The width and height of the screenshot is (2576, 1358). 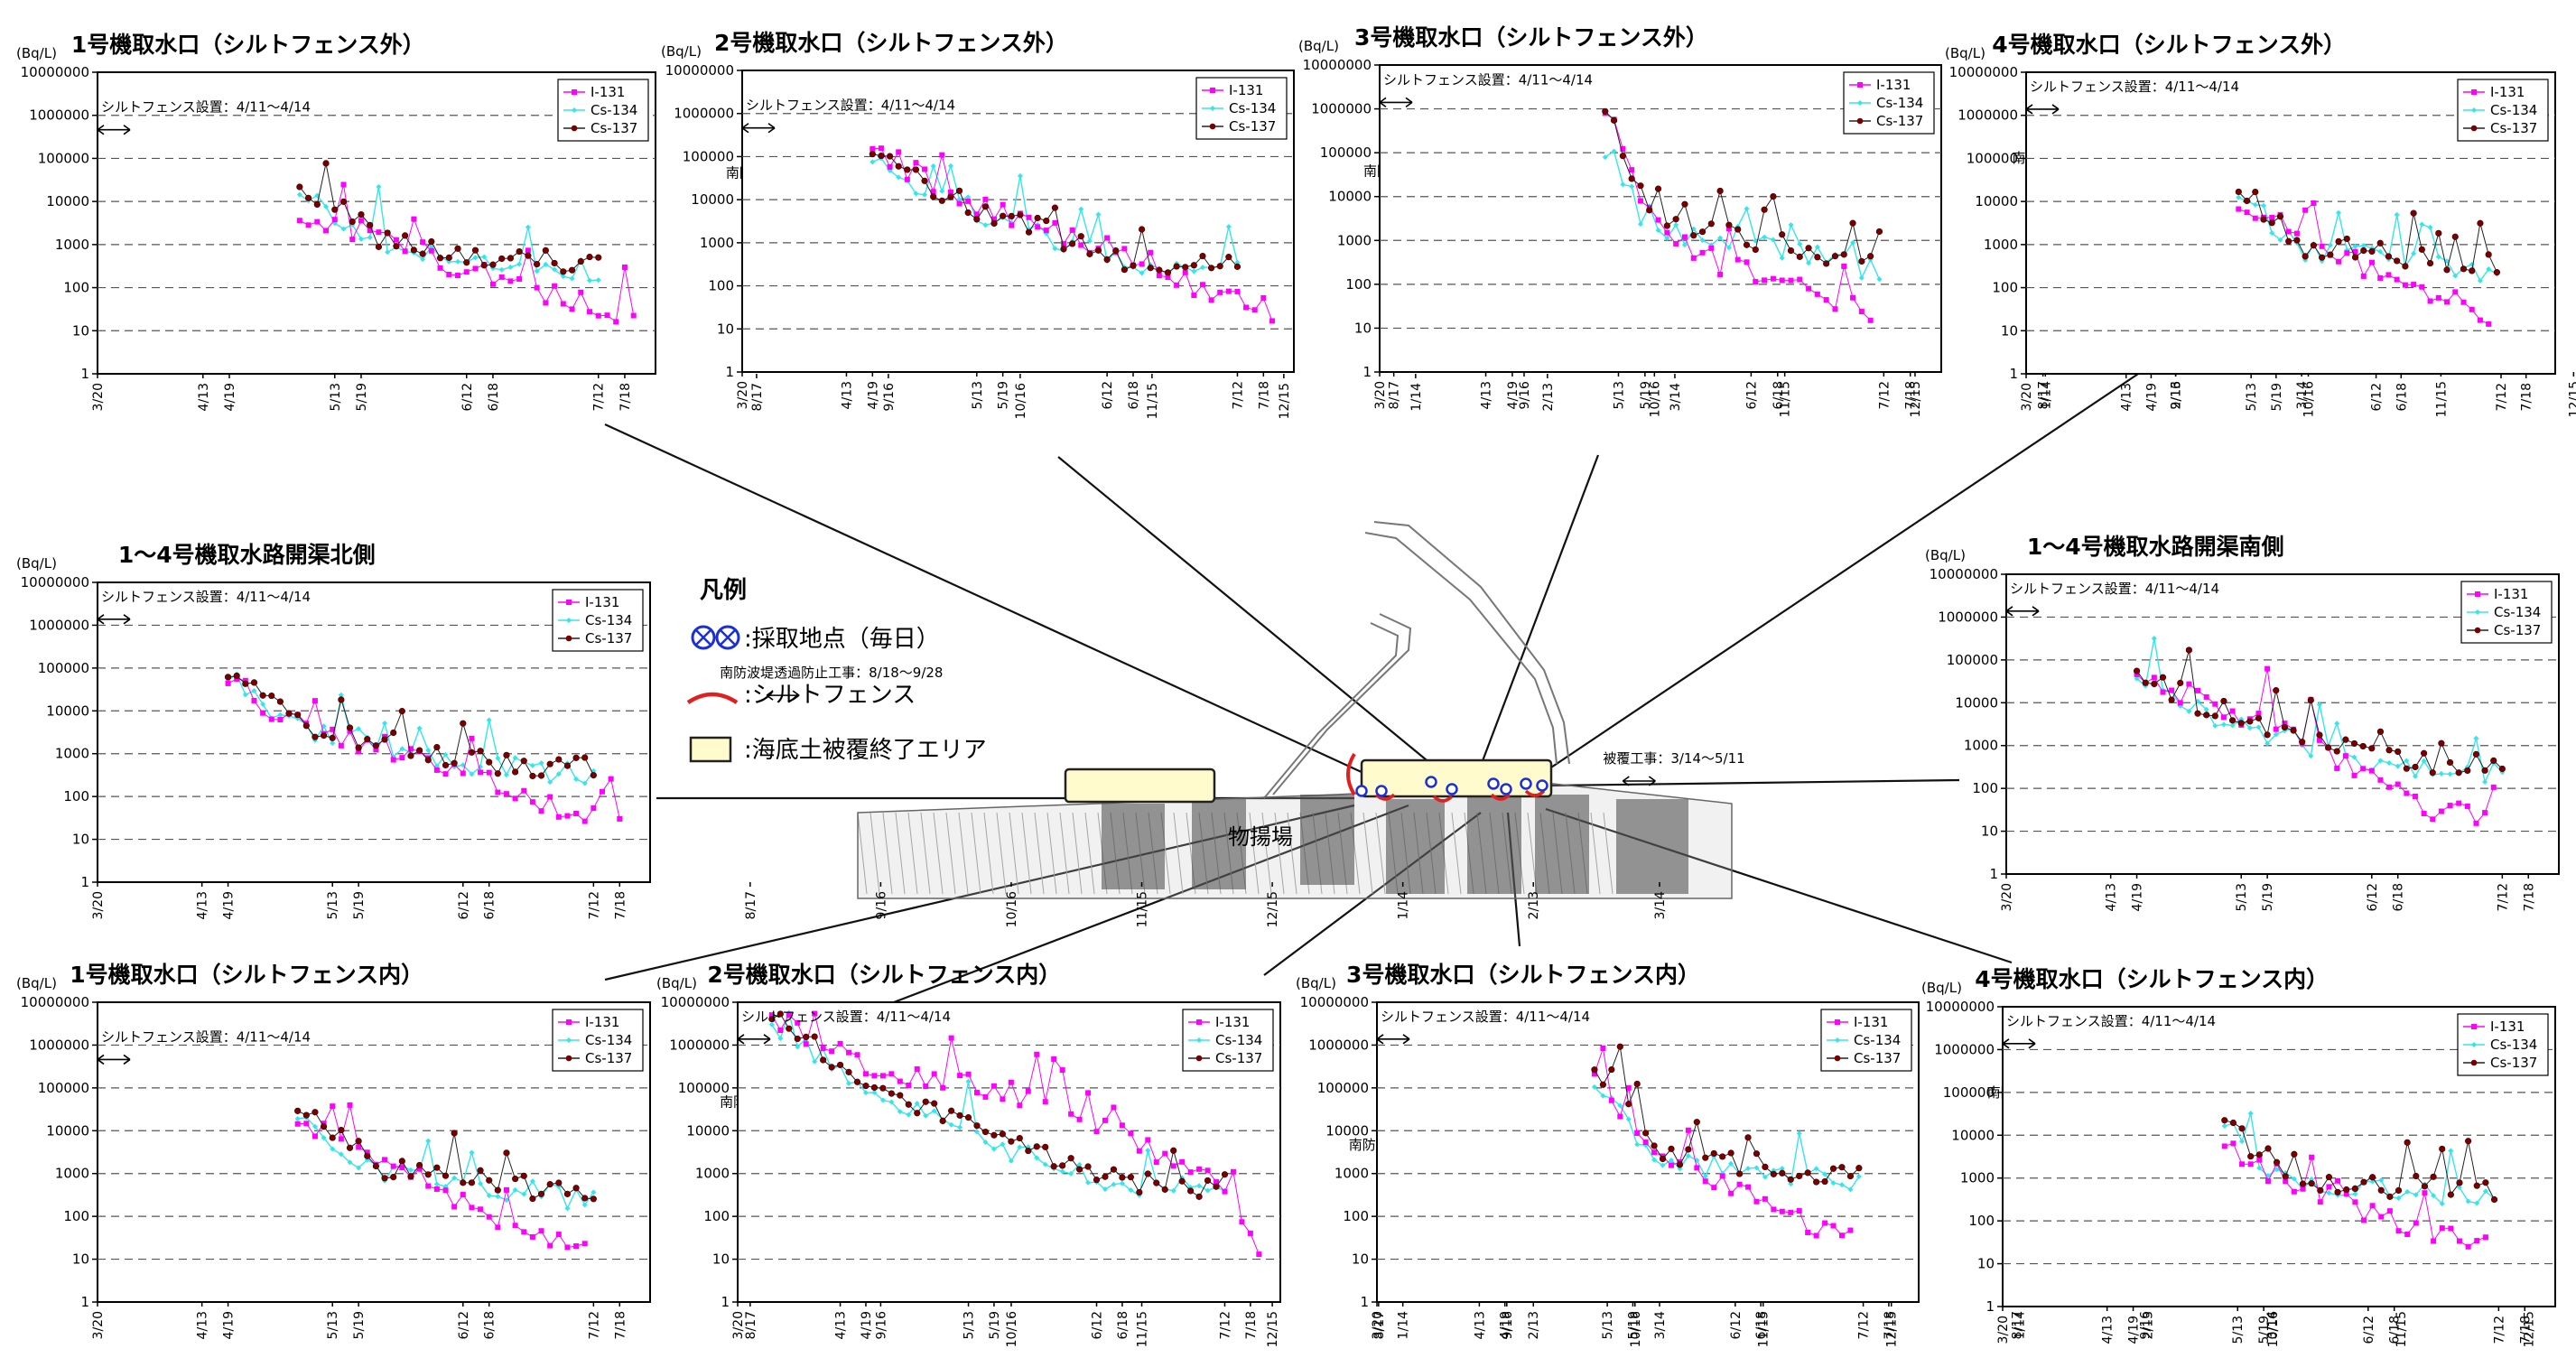 What do you see at coordinates (938, 854) in the screenshot?
I see `land-hatch` at bounding box center [938, 854].